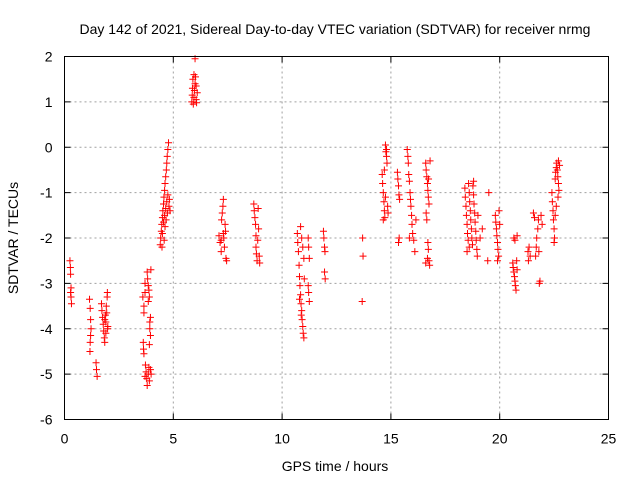 The image size is (640, 480). What do you see at coordinates (65, 439) in the screenshot?
I see `x-tick-label: 0` at bounding box center [65, 439].